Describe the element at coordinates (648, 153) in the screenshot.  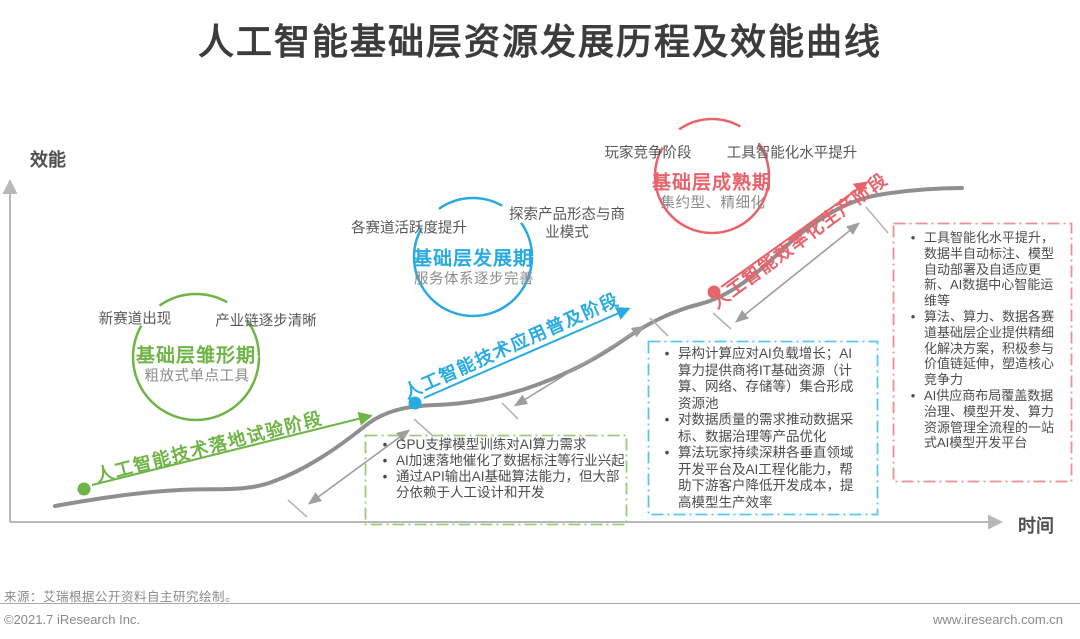
I see `stage3-label-left: 玩家竞争阶段` at that location.